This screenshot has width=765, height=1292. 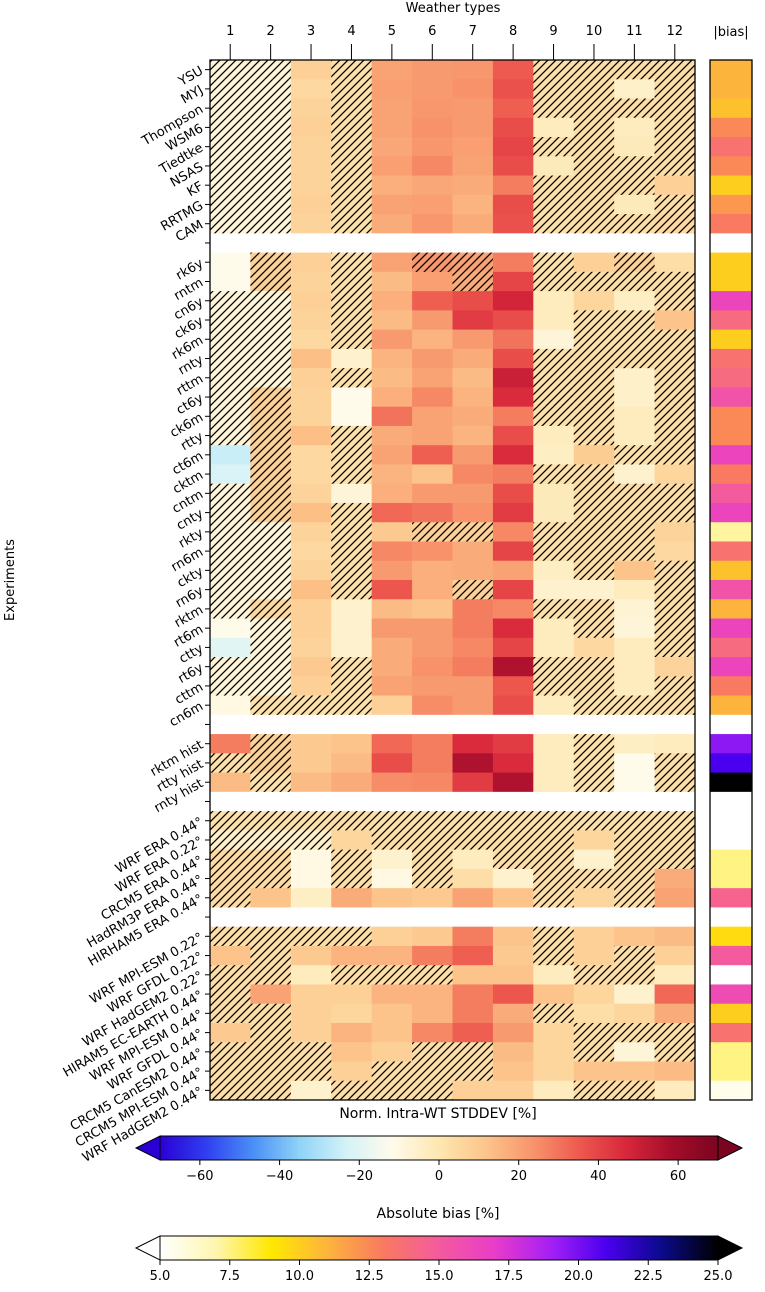 What do you see at coordinates (270, 31) in the screenshot?
I see `column-tick-2: 2` at bounding box center [270, 31].